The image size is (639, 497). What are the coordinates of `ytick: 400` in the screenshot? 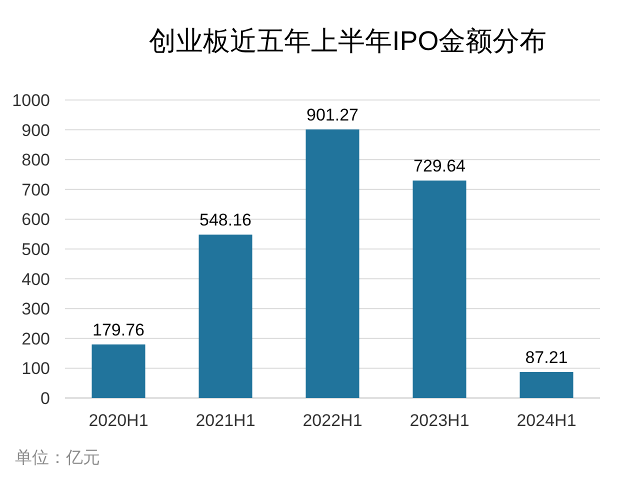 It's located at (36, 279).